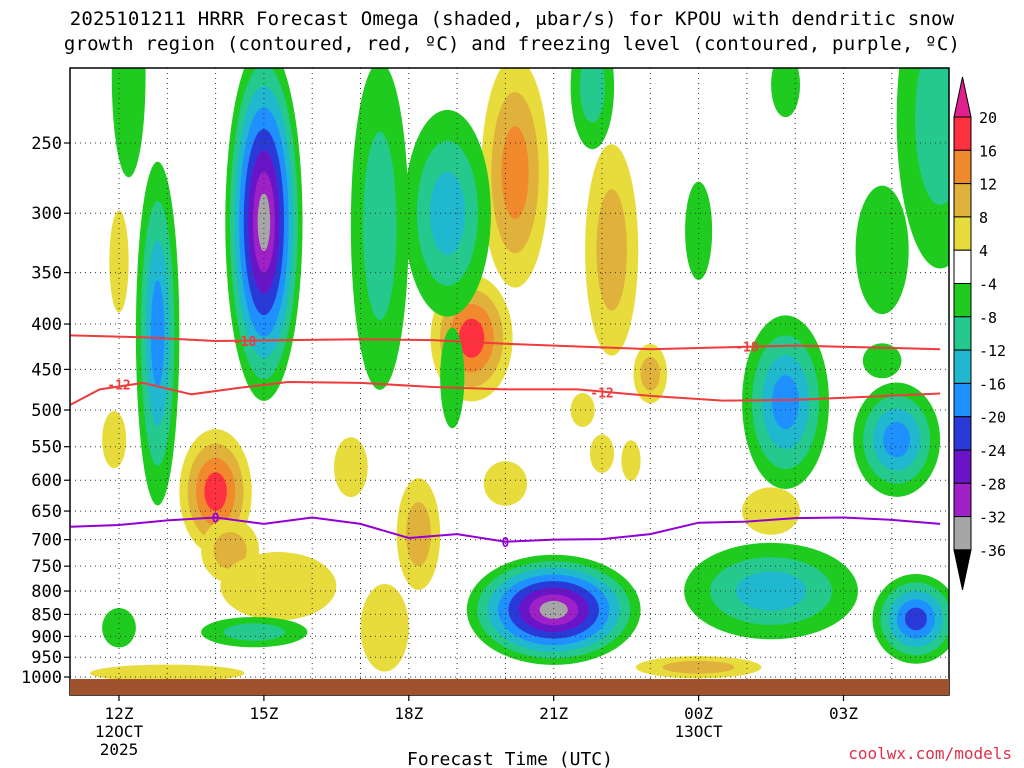  Describe the element at coordinates (46, 214) in the screenshot. I see `y-tick-label-300: 300` at that location.